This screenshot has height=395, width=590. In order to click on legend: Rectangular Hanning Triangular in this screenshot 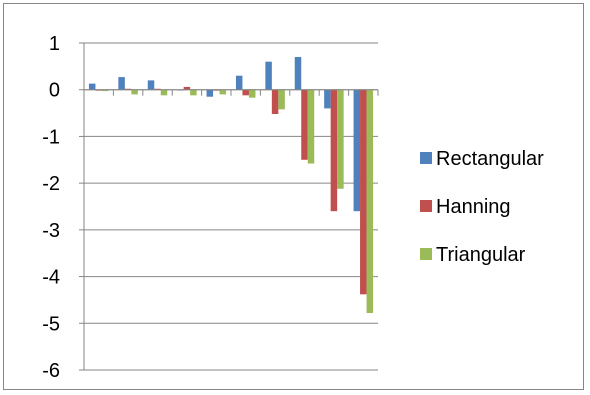, I will do `click(482, 207)`.